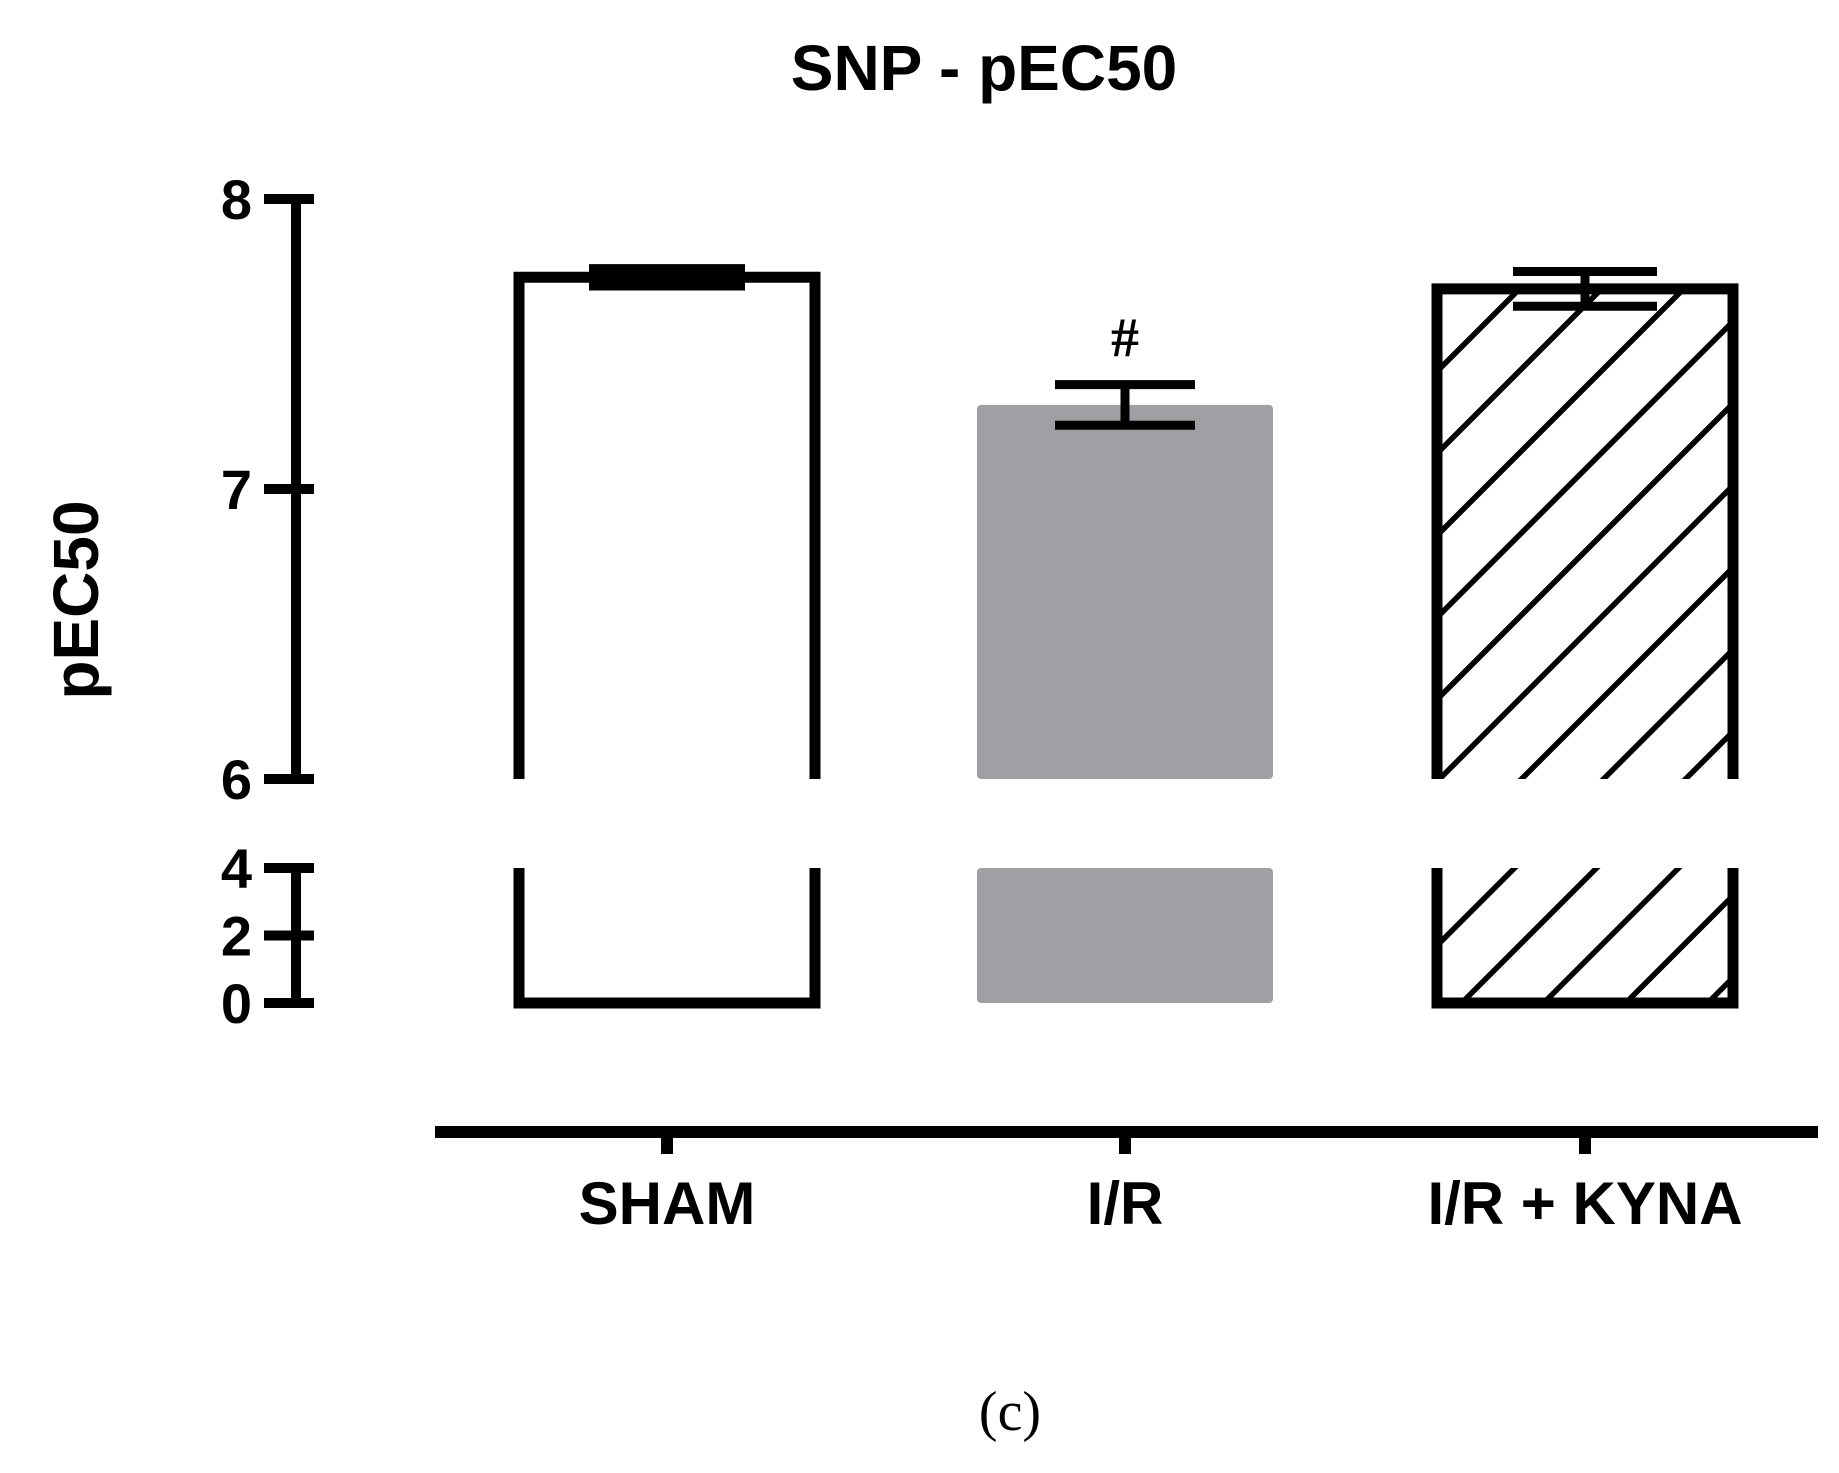 Image resolution: width=1839 pixels, height=1473 pixels. I want to click on x-tick-label-0: SHAM, so click(667, 1203).